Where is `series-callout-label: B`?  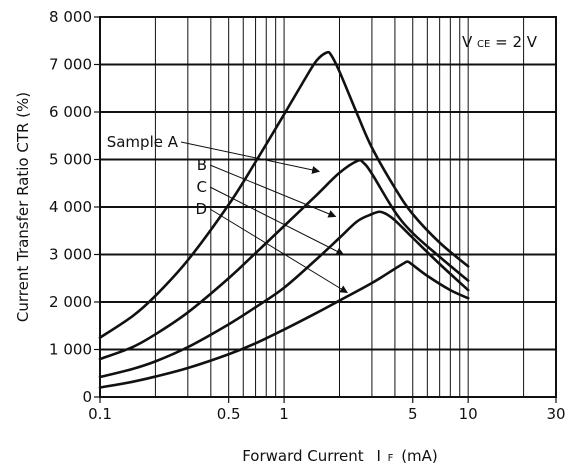 series-callout-label: B is located at coordinates (202, 165).